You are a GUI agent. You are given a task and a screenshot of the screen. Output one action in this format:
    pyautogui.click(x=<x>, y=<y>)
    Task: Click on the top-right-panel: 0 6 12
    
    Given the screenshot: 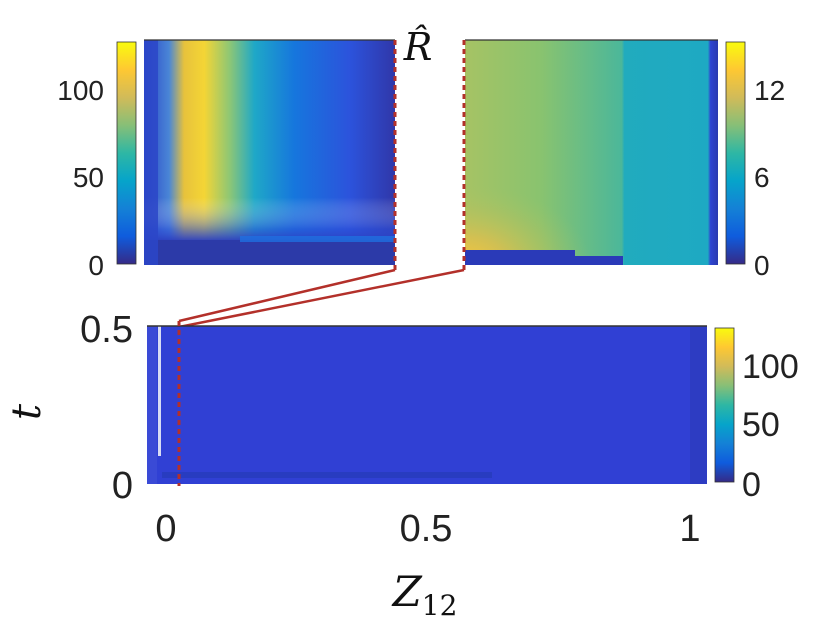 What is the action you would take?
    pyautogui.click(x=625, y=160)
    